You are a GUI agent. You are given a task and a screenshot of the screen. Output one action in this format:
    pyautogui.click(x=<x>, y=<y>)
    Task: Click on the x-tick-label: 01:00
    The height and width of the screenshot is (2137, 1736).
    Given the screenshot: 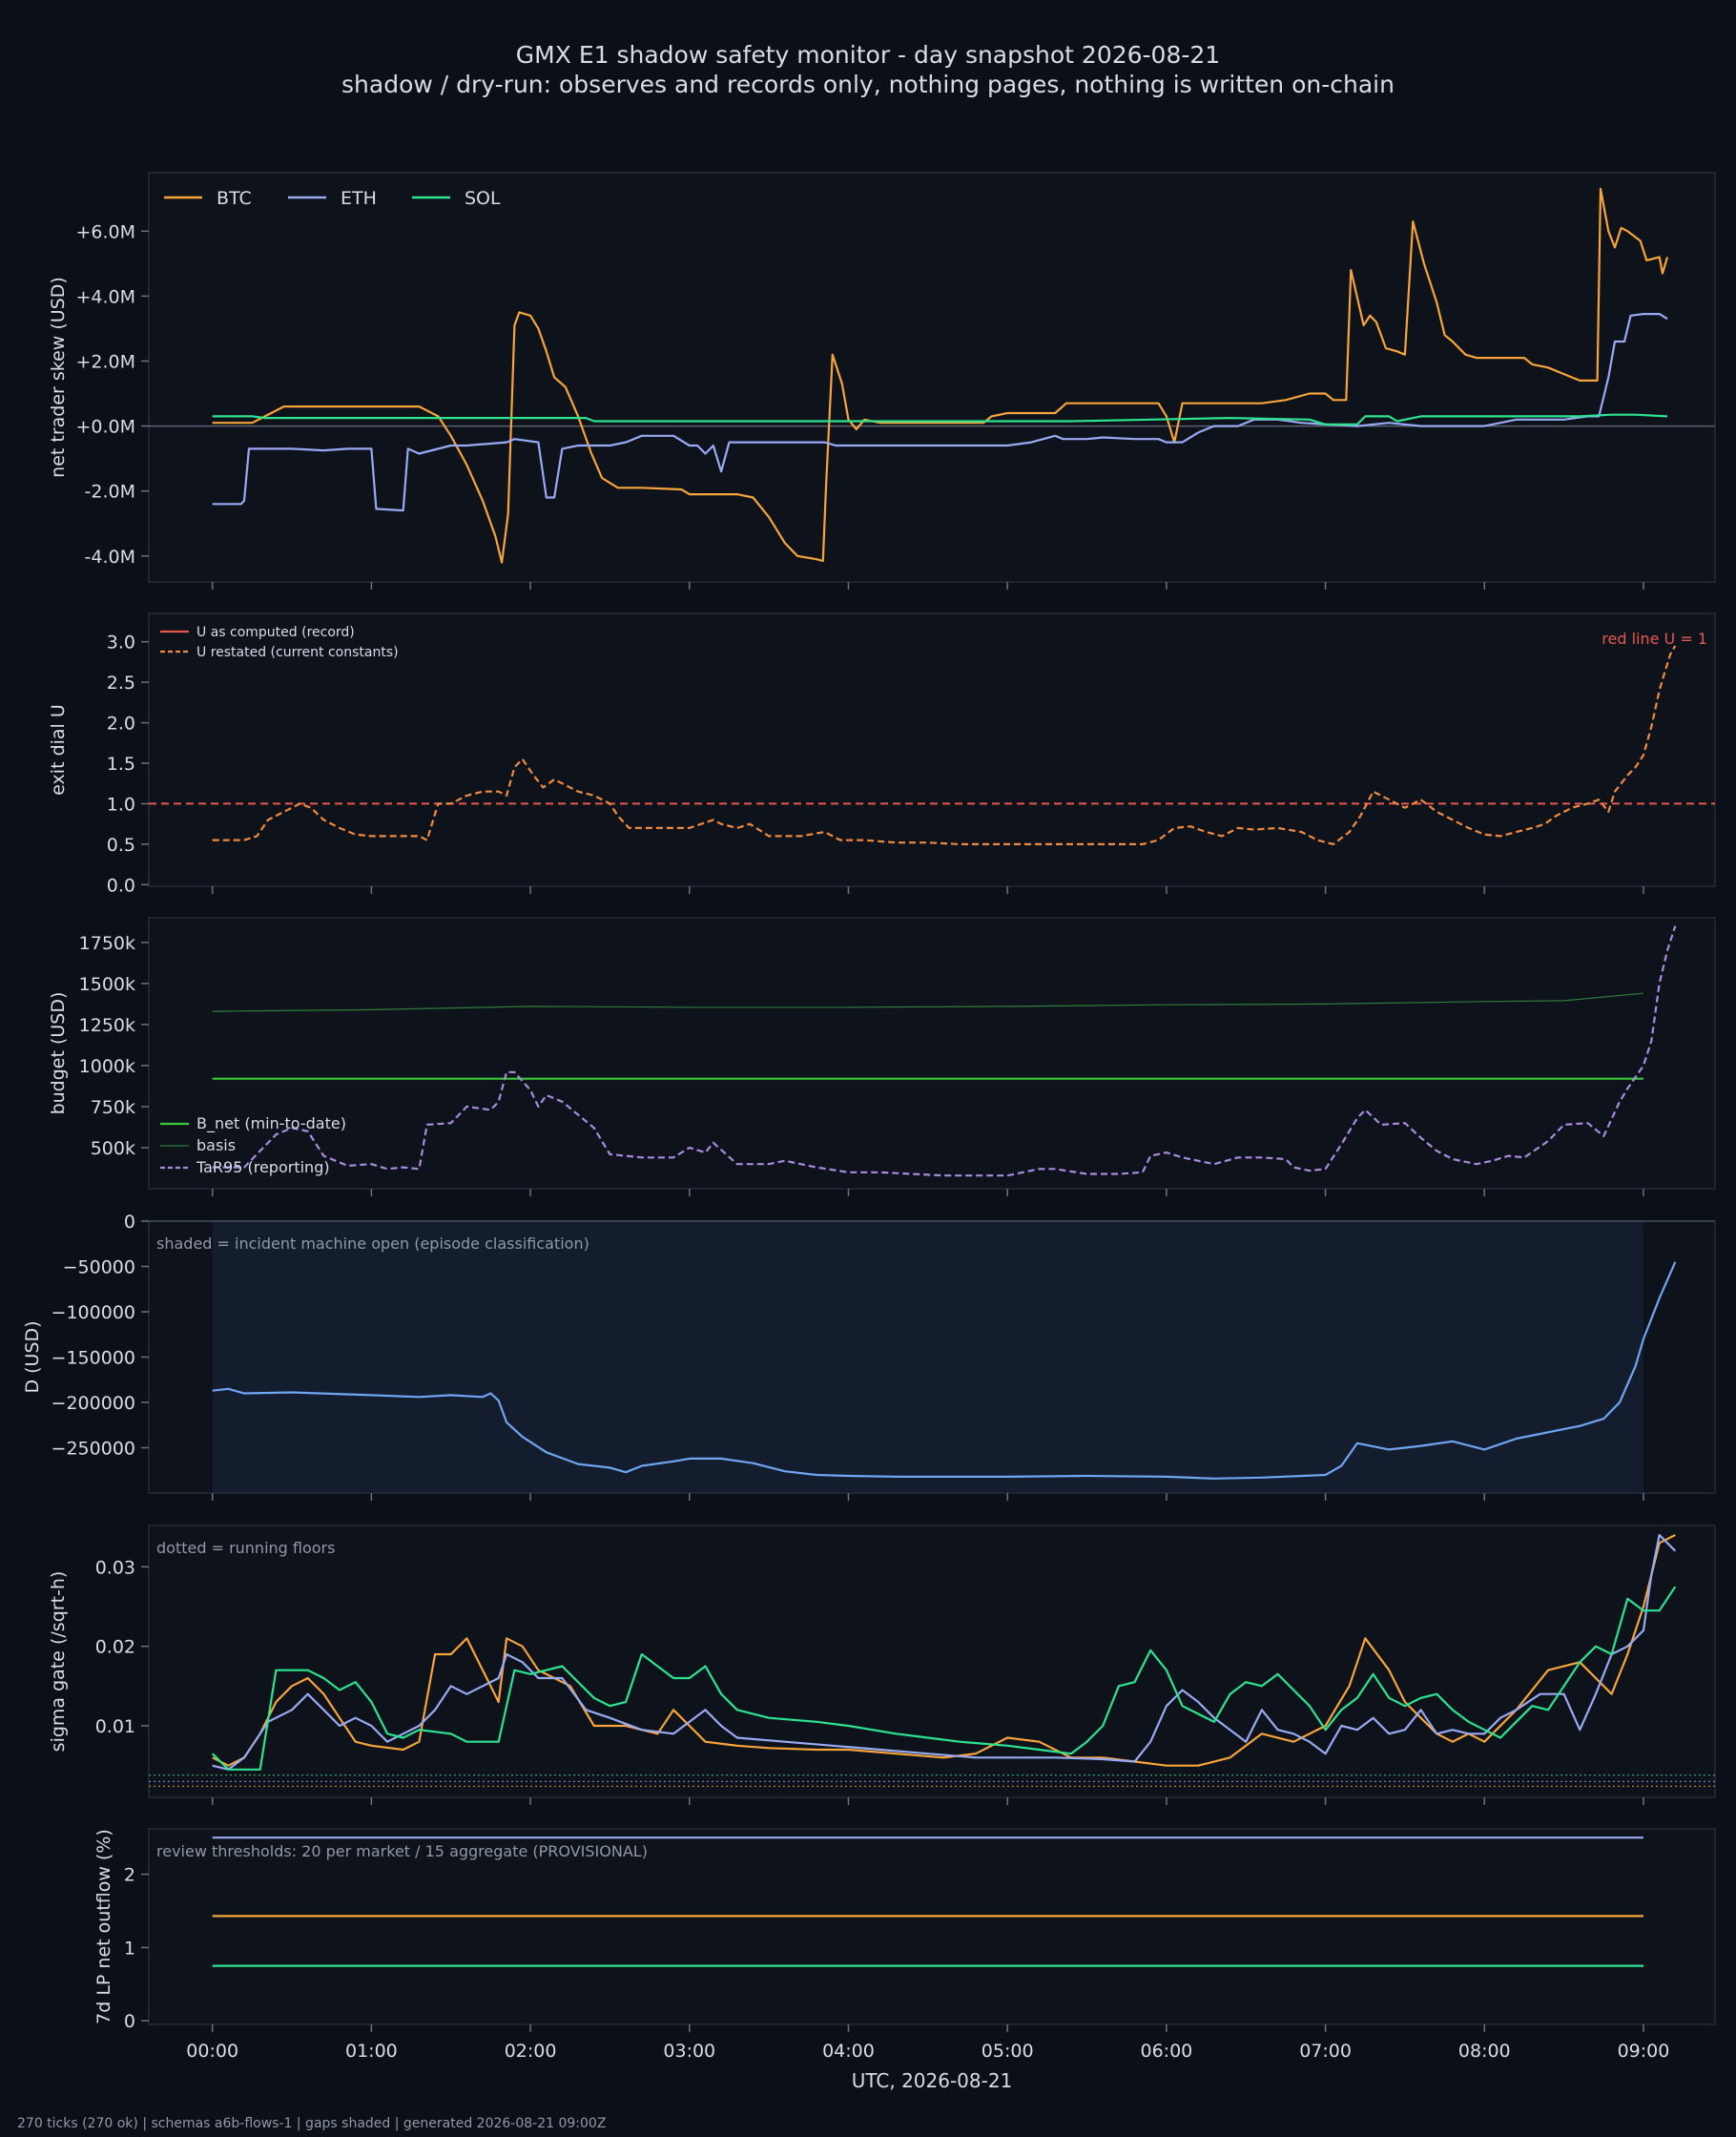 What is the action you would take?
    pyautogui.click(x=371, y=2051)
    